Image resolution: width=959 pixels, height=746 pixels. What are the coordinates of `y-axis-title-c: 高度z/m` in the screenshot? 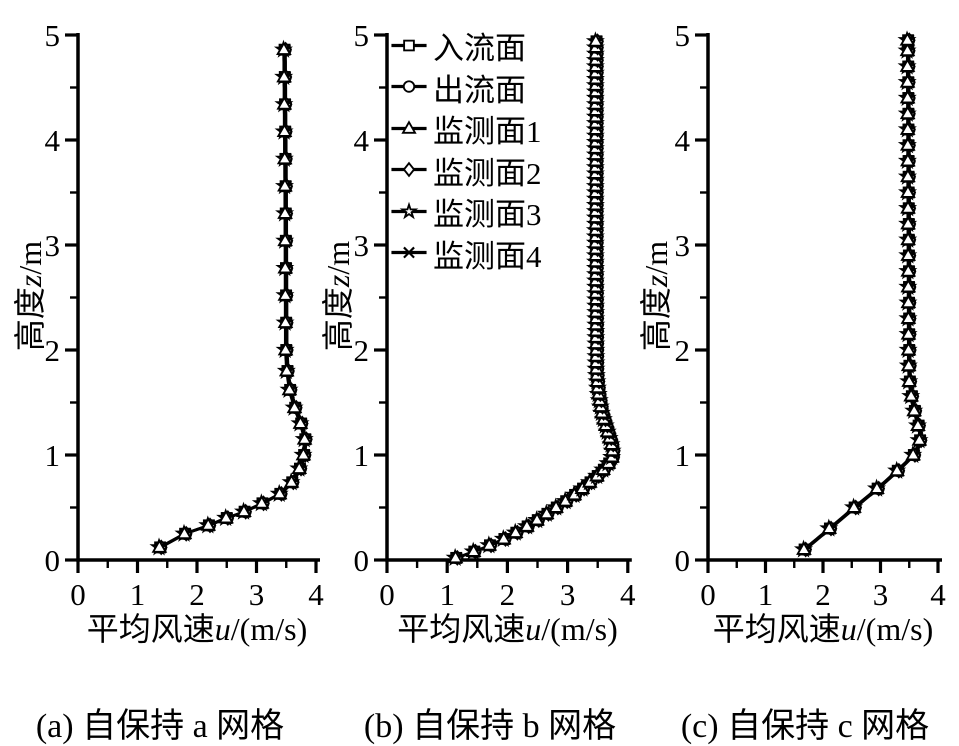 It's located at (654, 296).